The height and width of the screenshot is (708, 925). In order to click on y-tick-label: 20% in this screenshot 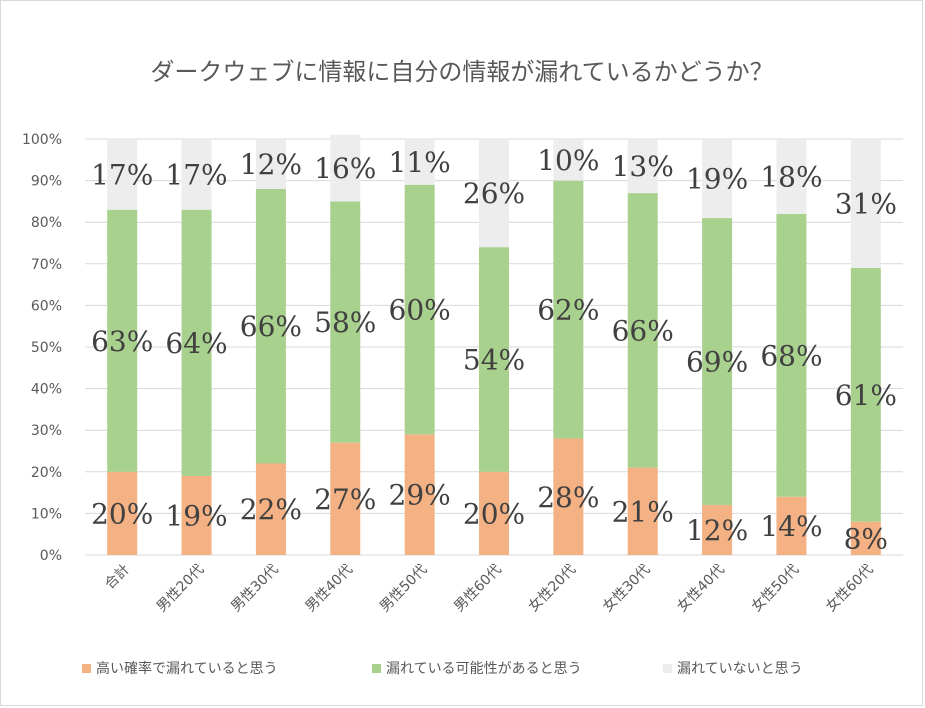, I will do `click(46, 473)`.